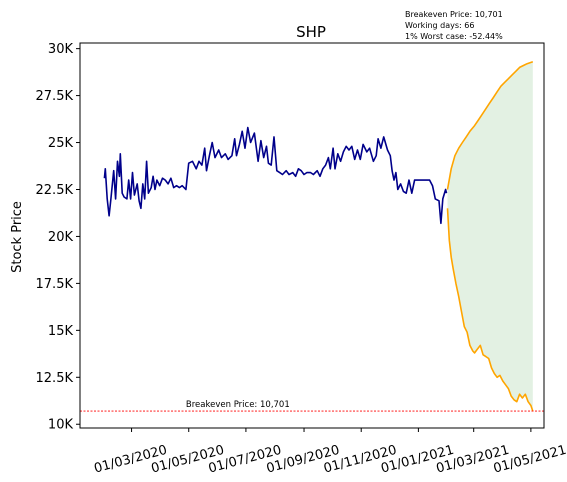 Image resolution: width=567 pixels, height=482 pixels. What do you see at coordinates (55, 96) in the screenshot?
I see `y-tick-label: 27.5K` at bounding box center [55, 96].